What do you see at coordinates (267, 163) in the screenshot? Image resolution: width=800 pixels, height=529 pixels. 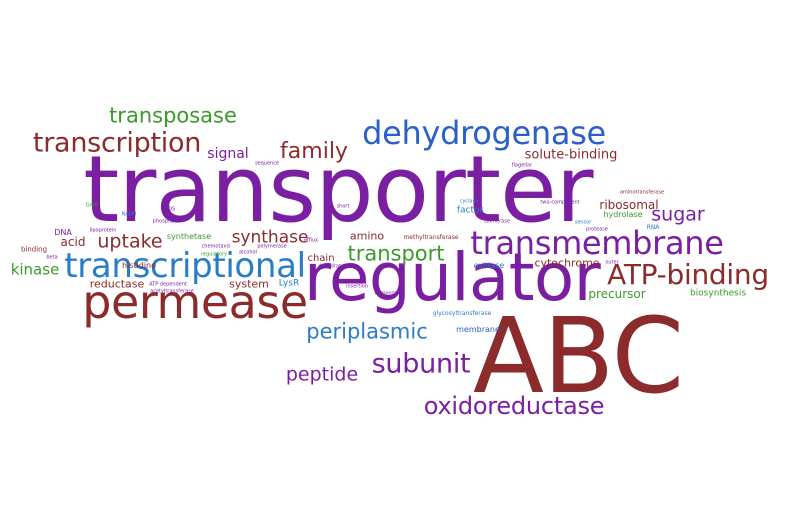 I see `word-sequence: sequence` at bounding box center [267, 163].